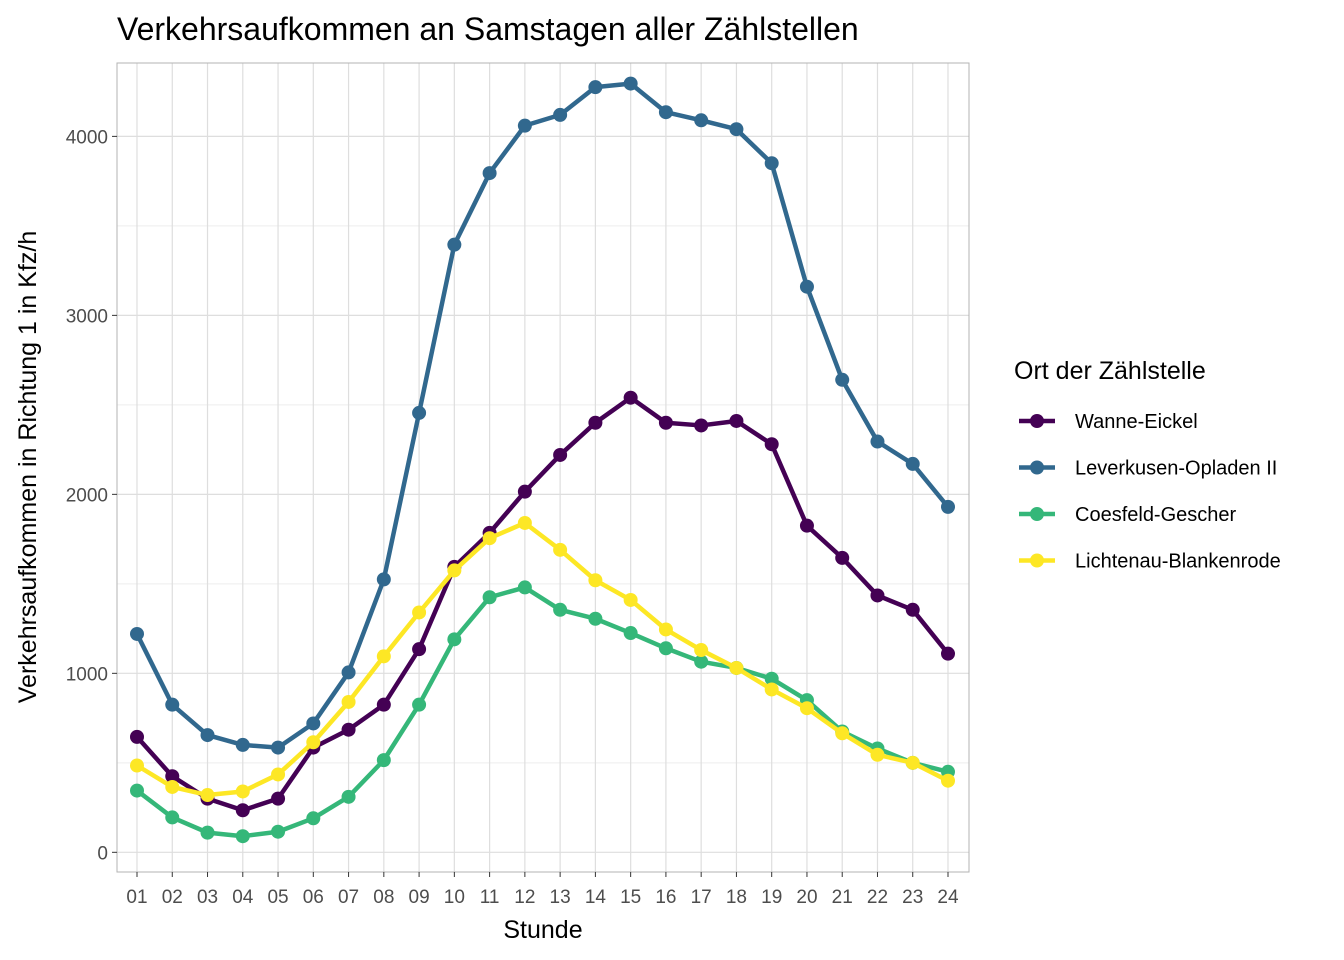 This screenshot has width=1344, height=960. Describe the element at coordinates (1156, 515) in the screenshot. I see `legend-label: Coesfeld-Gescher` at that location.